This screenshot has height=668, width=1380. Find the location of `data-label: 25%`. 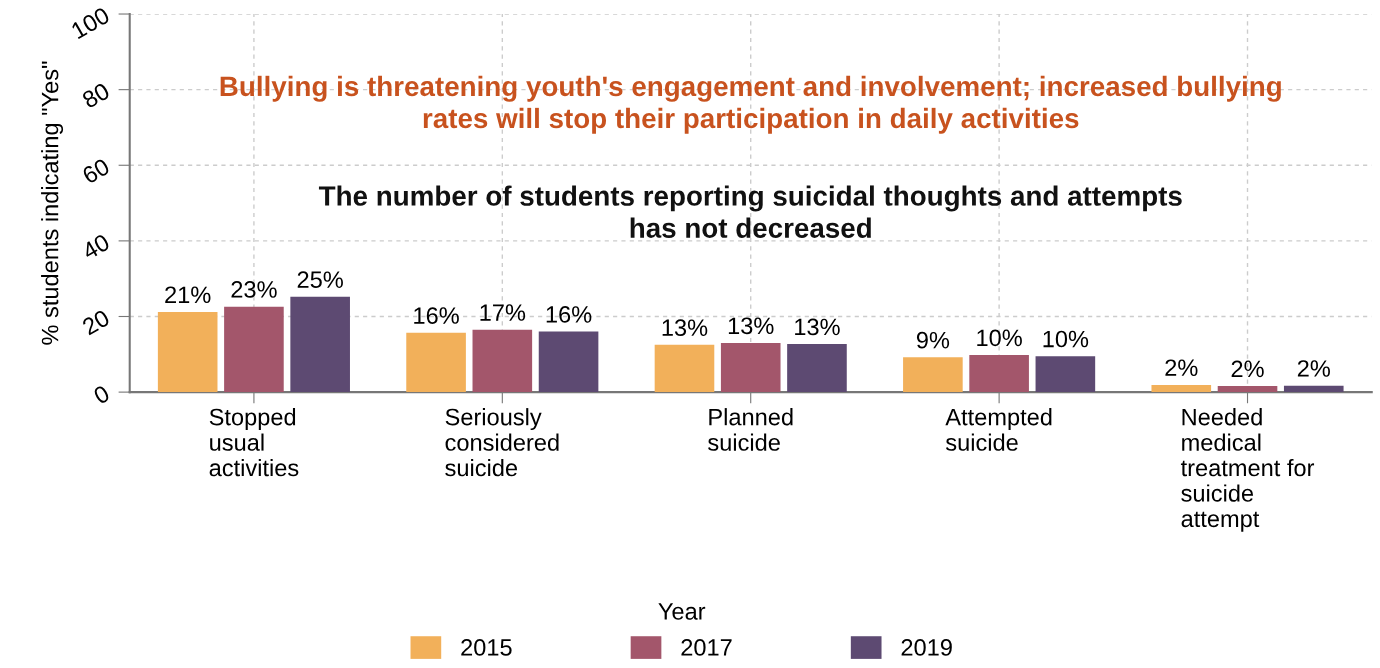

data-label: 25% is located at coordinates (320, 279).